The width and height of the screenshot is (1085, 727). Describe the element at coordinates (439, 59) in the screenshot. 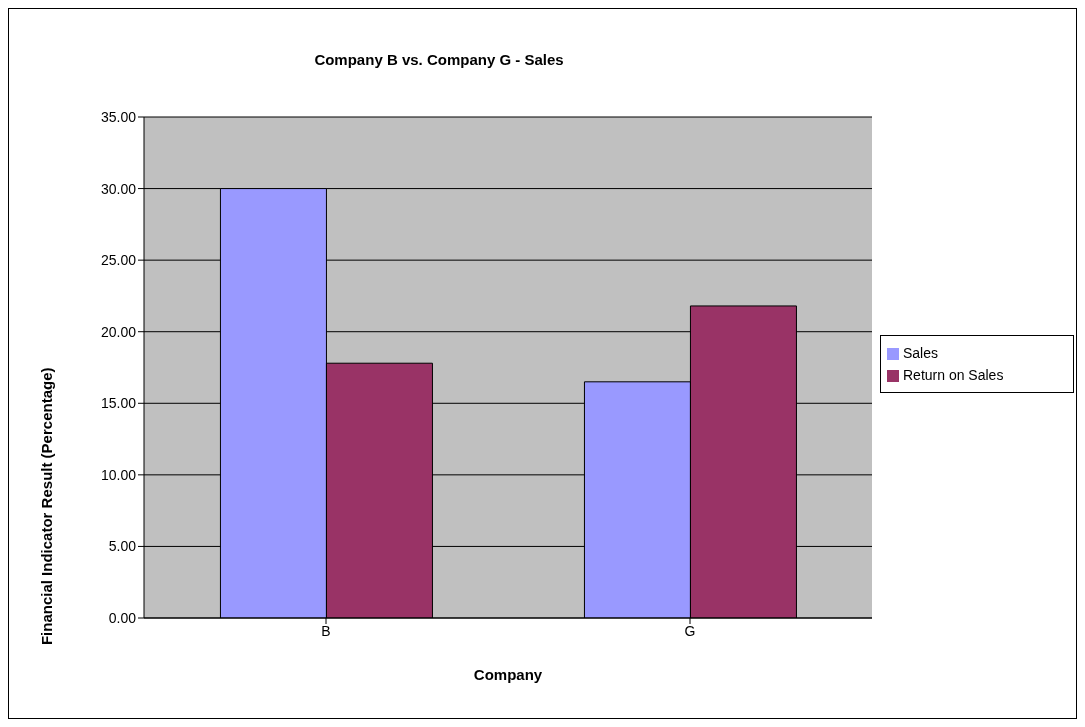

I see `chart-title: Company B vs. Company G - Sales` at that location.